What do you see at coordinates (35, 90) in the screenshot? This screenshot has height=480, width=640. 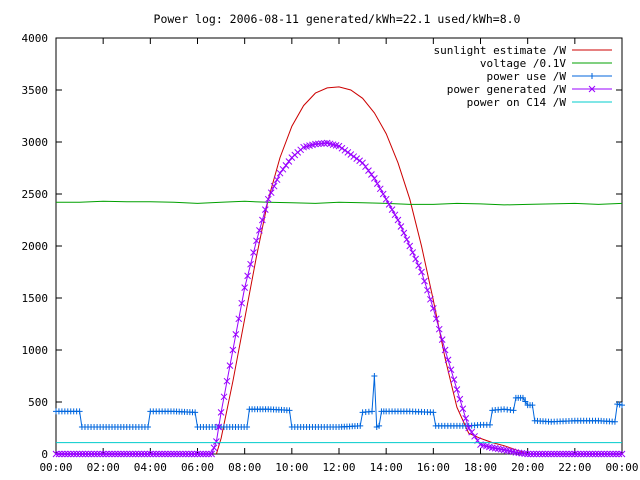 I see `y-tick-label: 3500` at bounding box center [35, 90].